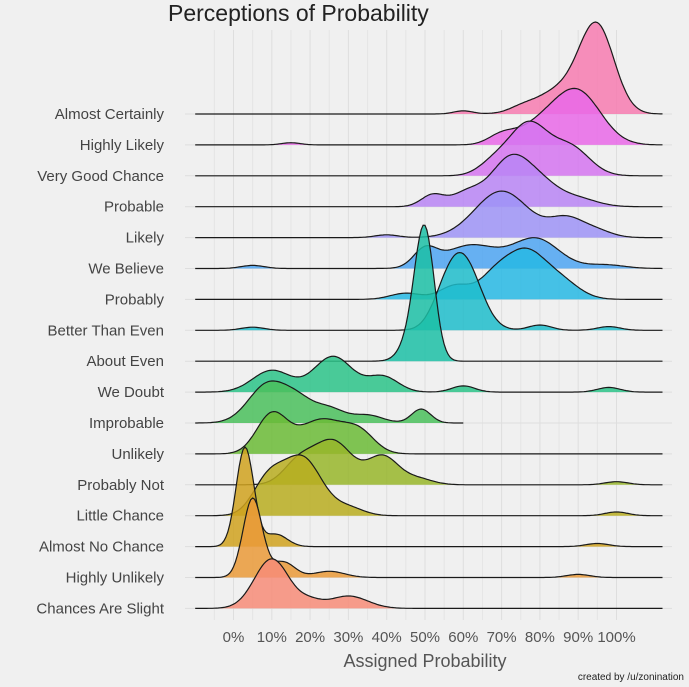 The height and width of the screenshot is (687, 689). I want to click on x-tick-label: 50%, so click(425, 637).